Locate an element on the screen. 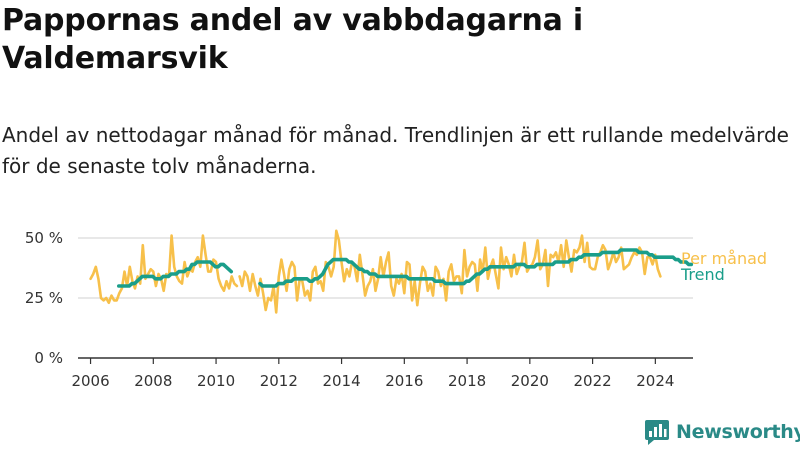 This screenshot has height=450, width=800. x-tick-label: 2012 is located at coordinates (279, 381).